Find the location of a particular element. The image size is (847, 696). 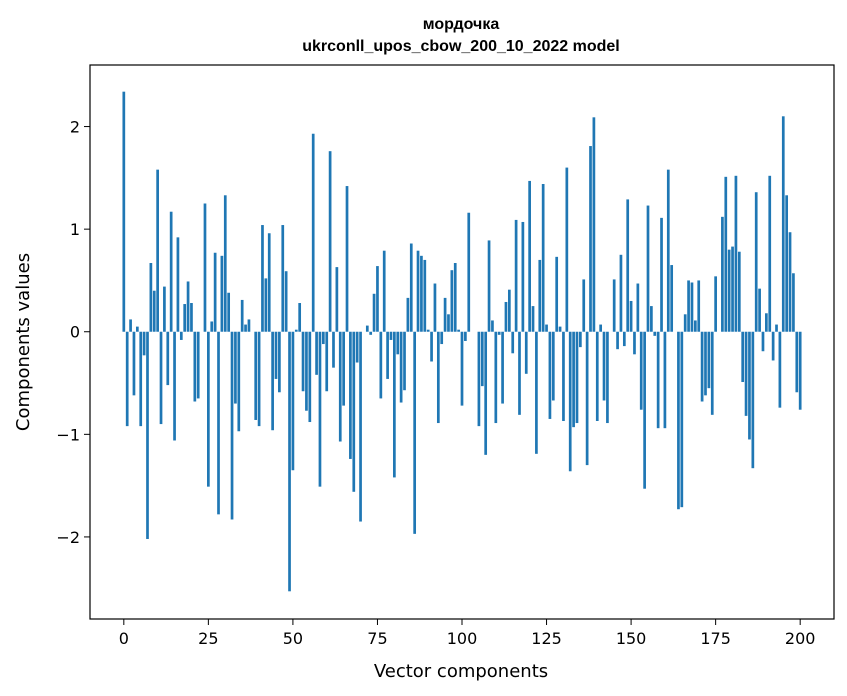

x-axis-ticks: 0 25 50 75 100 125 150 175 200 is located at coordinates (467, 633).